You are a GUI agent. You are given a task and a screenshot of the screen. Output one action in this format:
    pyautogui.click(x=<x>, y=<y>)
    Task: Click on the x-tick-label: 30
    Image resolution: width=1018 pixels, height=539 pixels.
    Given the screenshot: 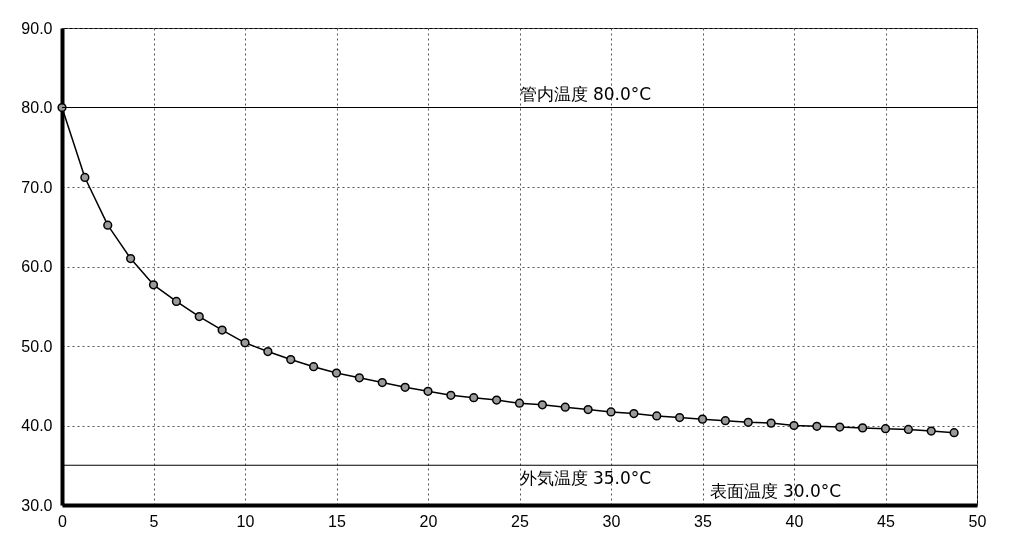 What is the action you would take?
    pyautogui.click(x=611, y=521)
    